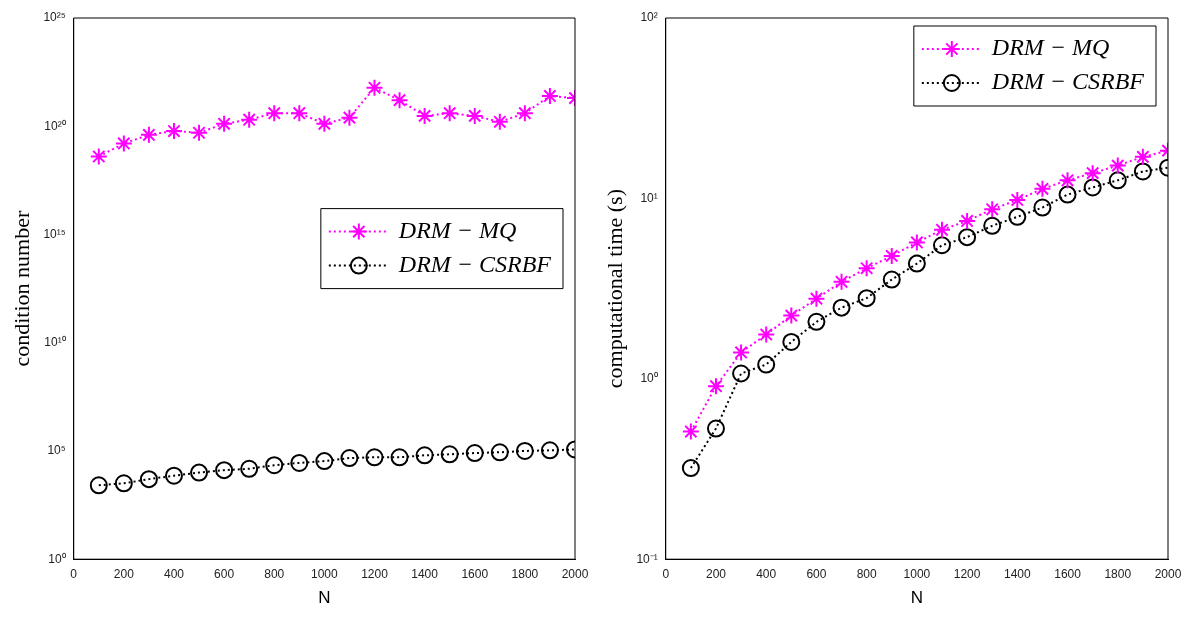 This screenshot has height=617, width=1186. What do you see at coordinates (56, 450) in the screenshot?
I see `y-tick-label: 10⁵` at bounding box center [56, 450].